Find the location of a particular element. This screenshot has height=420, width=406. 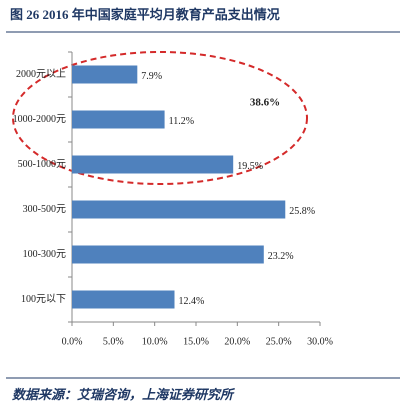

chart-title: 图 26 2016 年中国家庭平均月教育产品支出情况 is located at coordinates (145, 14).